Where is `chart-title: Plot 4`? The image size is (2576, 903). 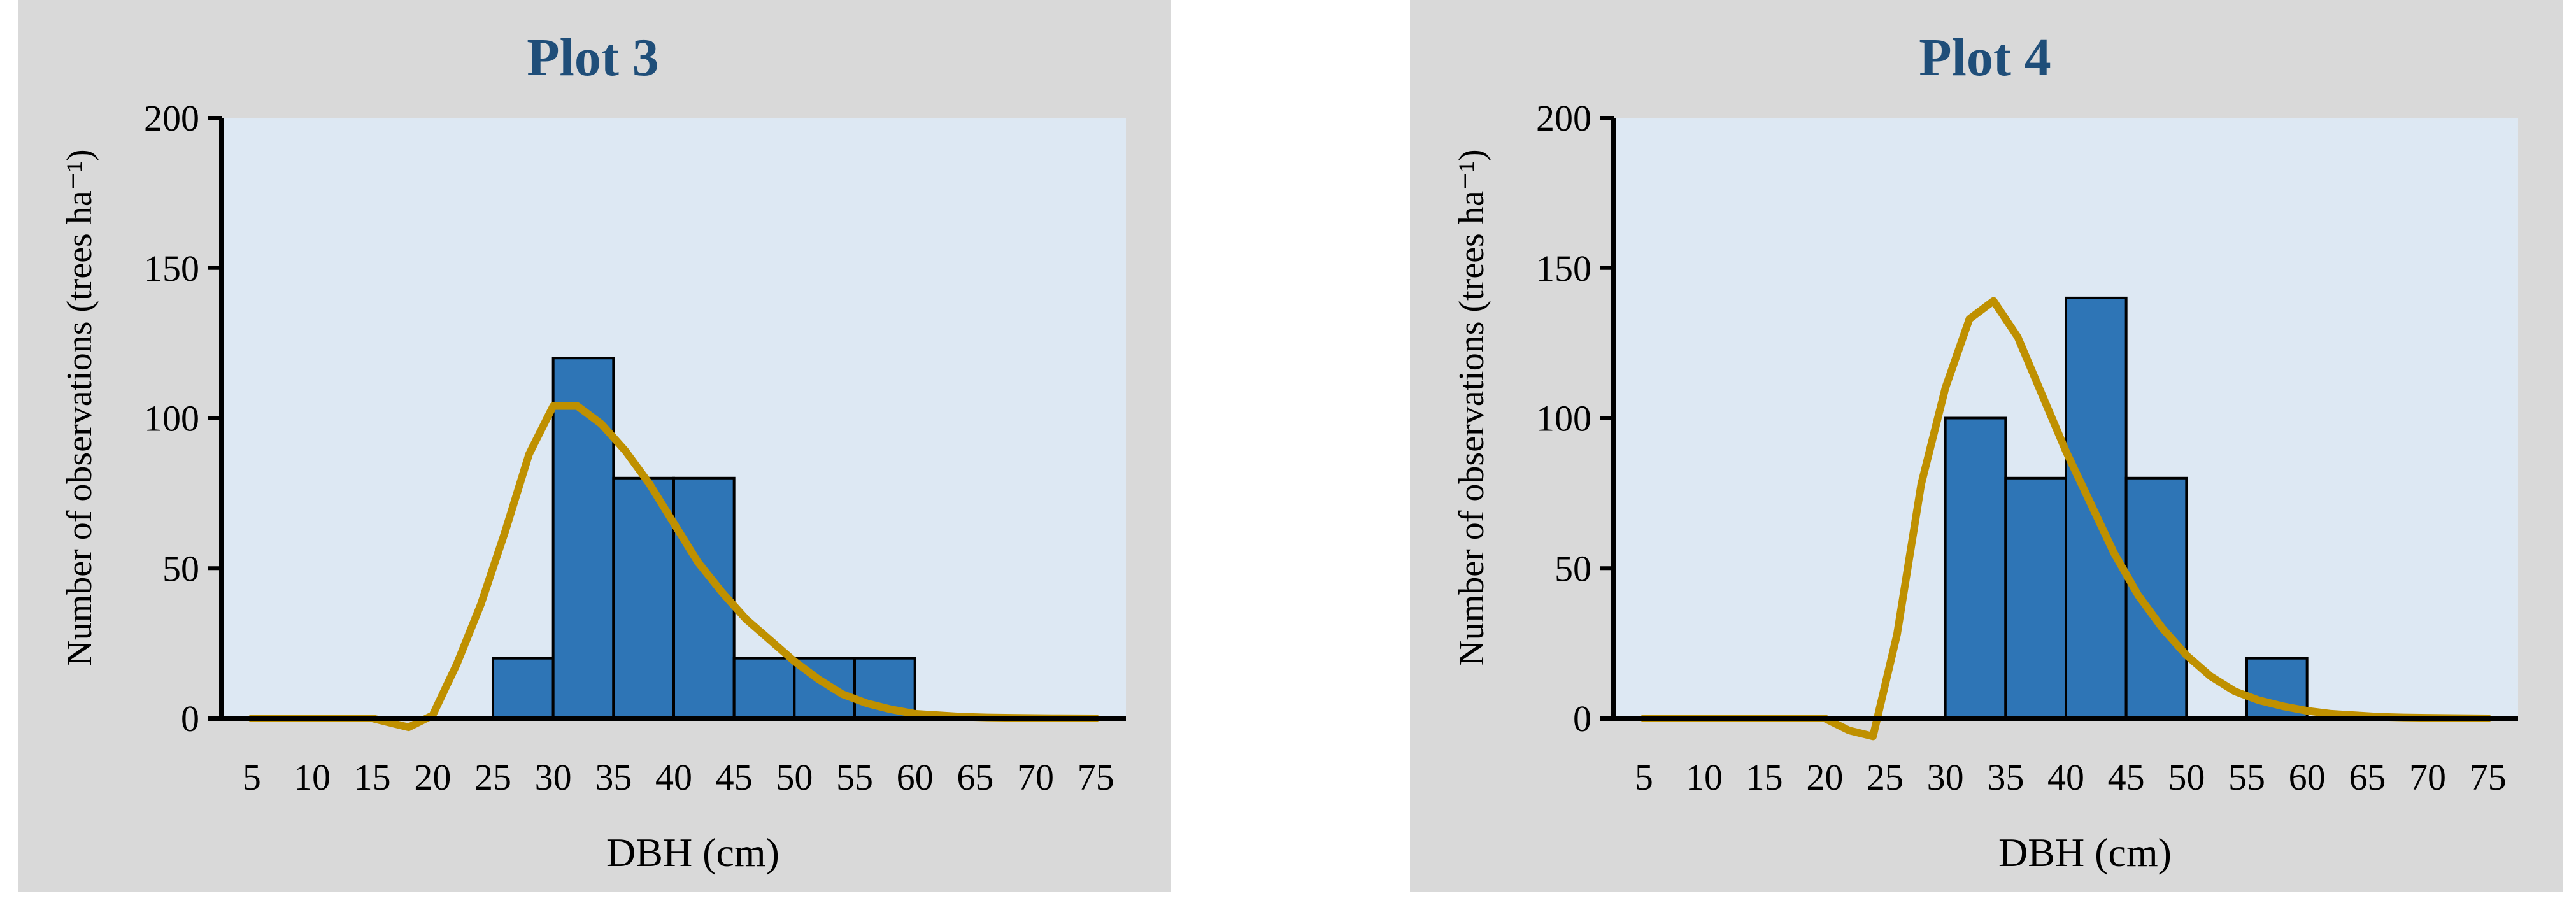 chart-title: Plot 4 is located at coordinates (1985, 58).